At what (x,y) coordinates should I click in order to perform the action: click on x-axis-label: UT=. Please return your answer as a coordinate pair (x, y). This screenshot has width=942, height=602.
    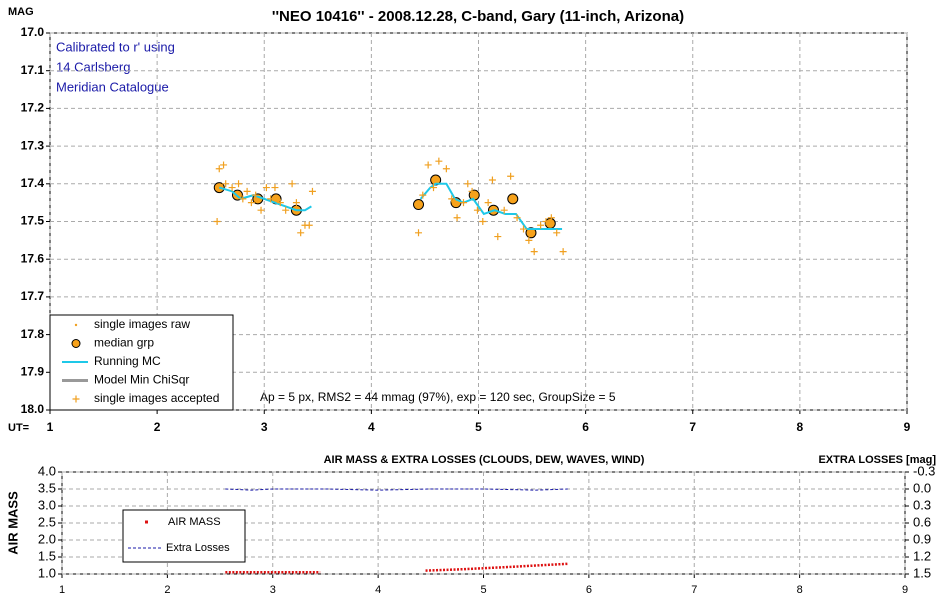
    Looking at the image, I should click on (18, 428).